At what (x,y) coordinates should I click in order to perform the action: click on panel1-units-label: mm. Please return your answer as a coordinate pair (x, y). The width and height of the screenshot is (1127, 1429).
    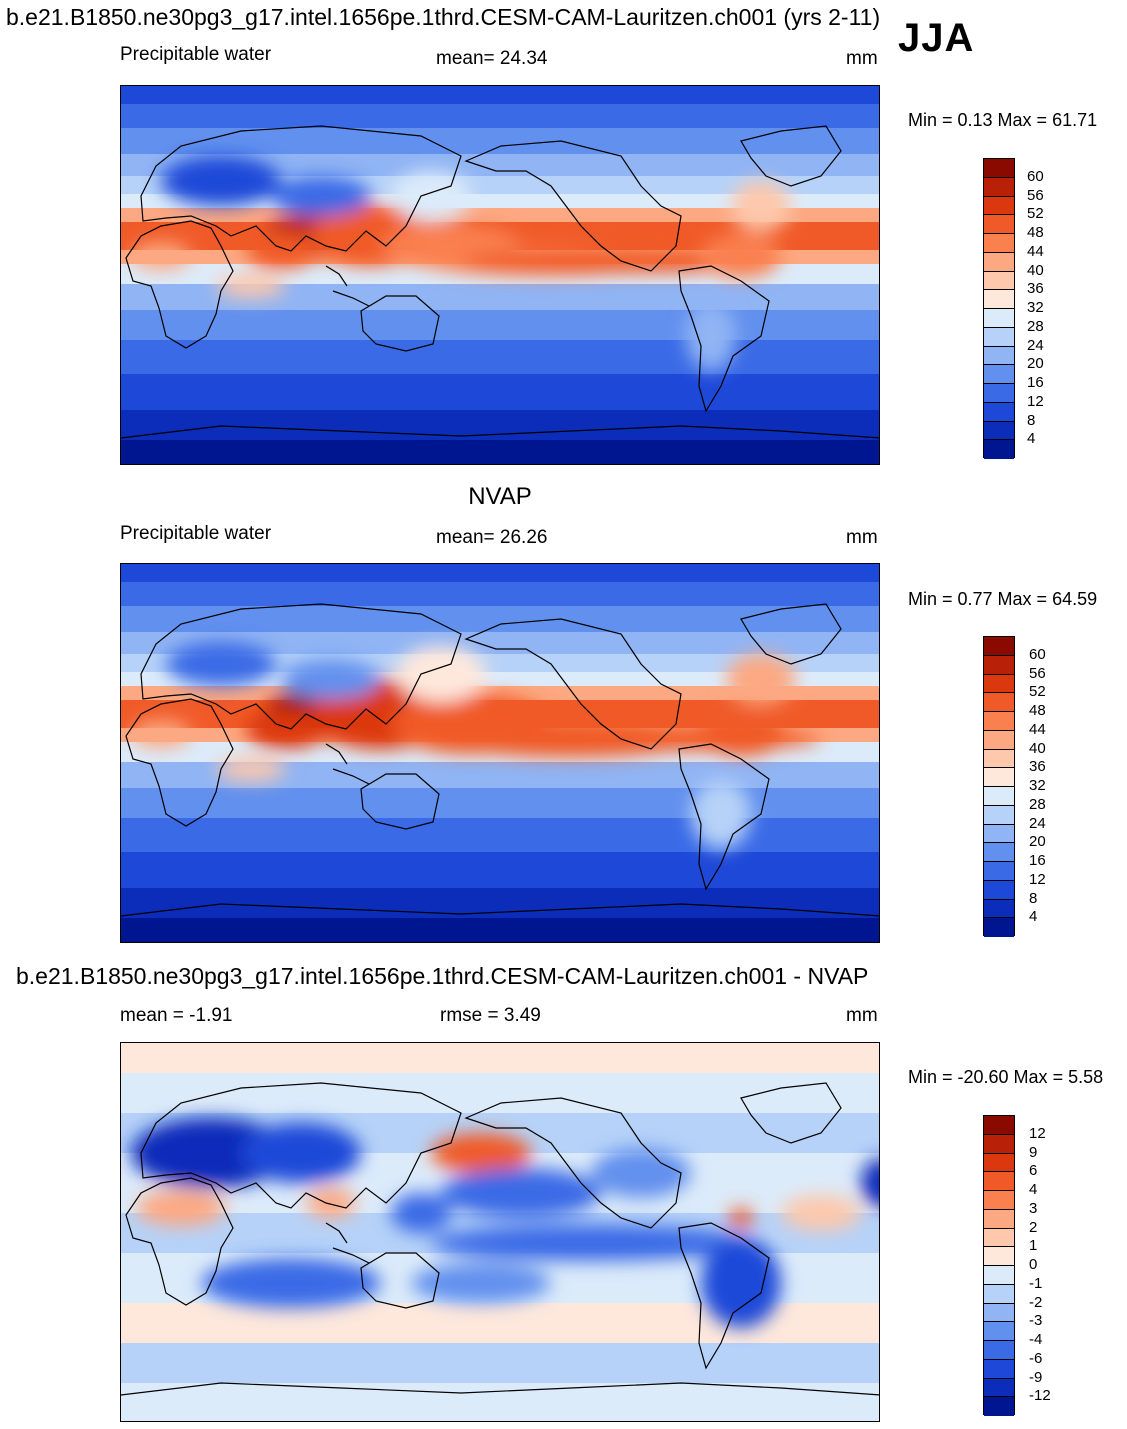
    Looking at the image, I should click on (862, 58).